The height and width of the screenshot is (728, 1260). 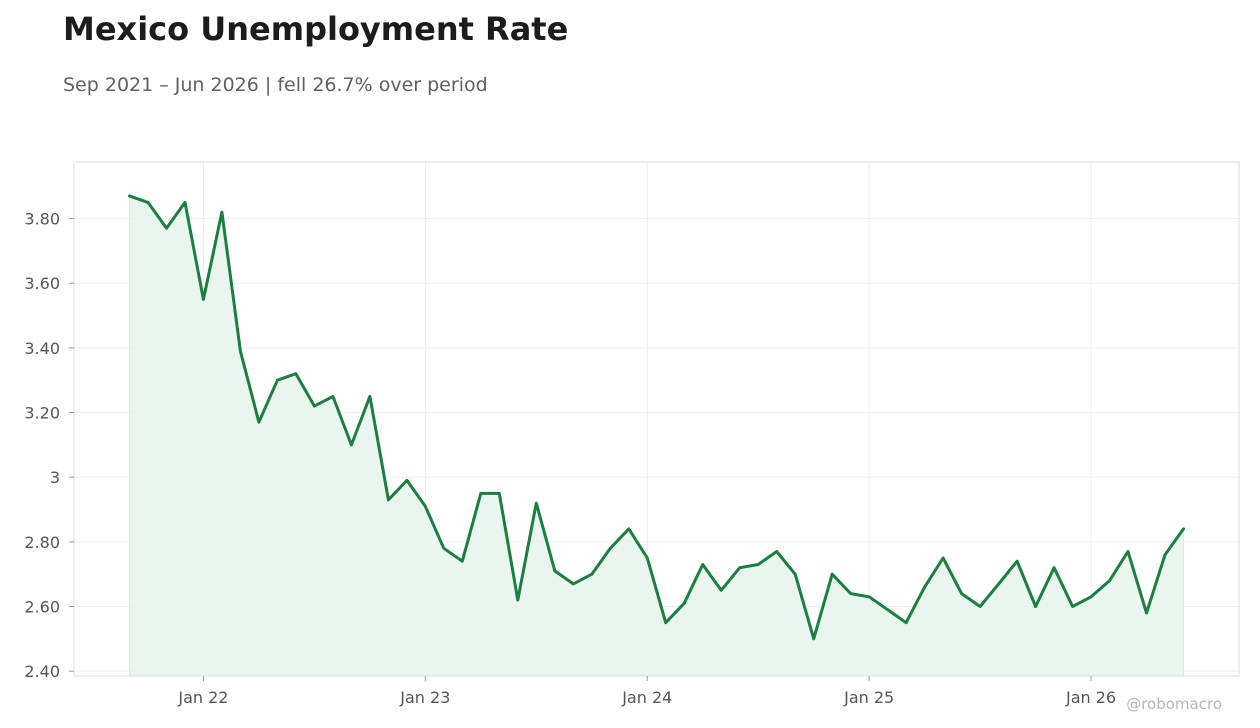 I want to click on y-axis: 2.40 2.60 2.80 3 3.20 3.40 3.60 3.80, so click(x=49, y=445).